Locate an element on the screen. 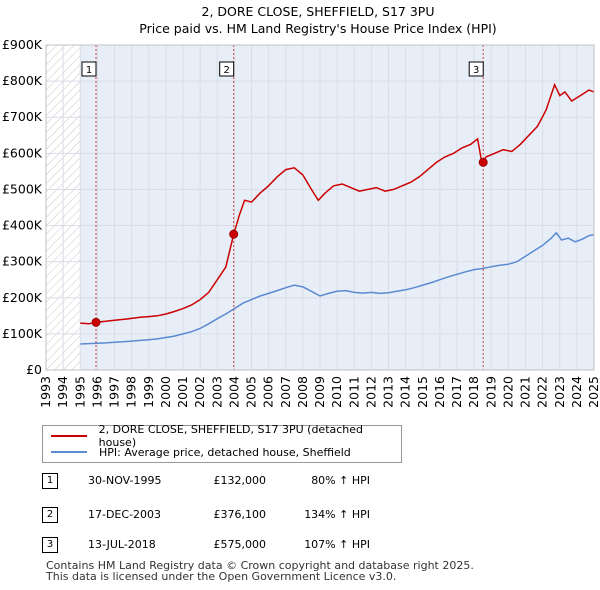 Image resolution: width=600 pixels, height=590 pixels. y-tick-label: £900K is located at coordinates (22, 44).